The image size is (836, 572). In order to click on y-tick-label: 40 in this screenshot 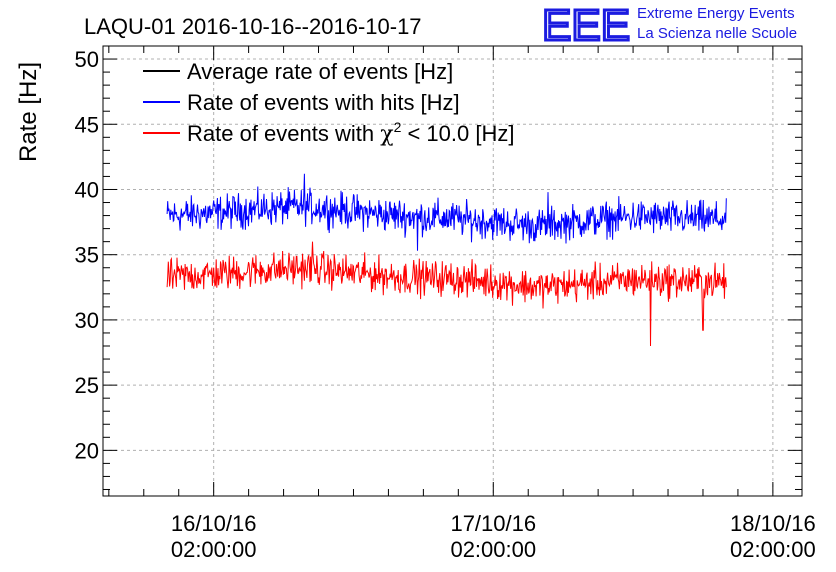, I will do `click(87, 189)`.